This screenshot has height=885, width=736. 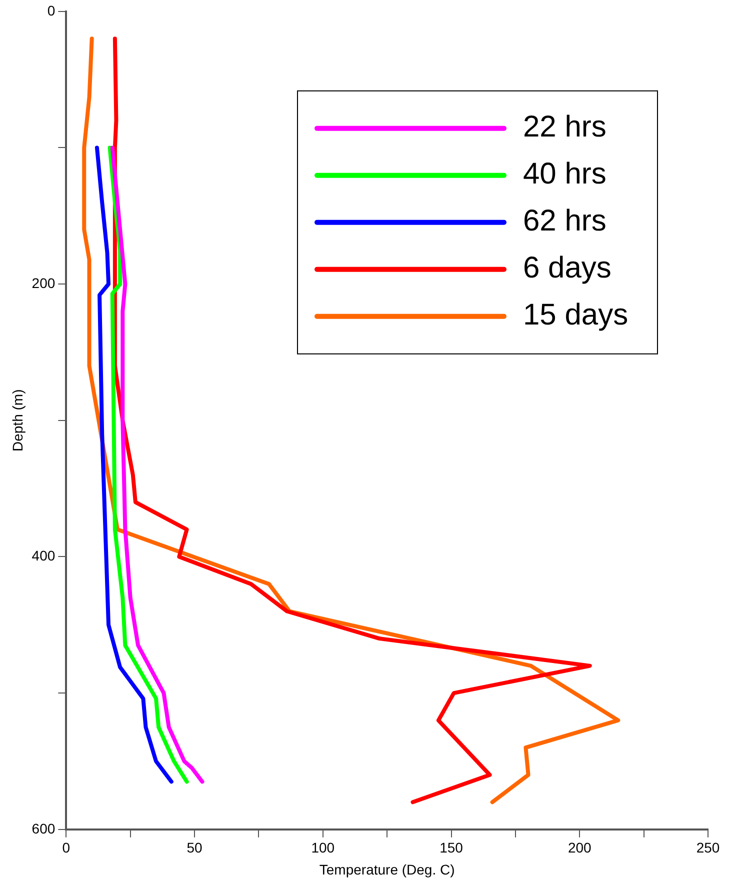 What do you see at coordinates (44, 282) in the screenshot?
I see `y-tick-label: 200` at bounding box center [44, 282].